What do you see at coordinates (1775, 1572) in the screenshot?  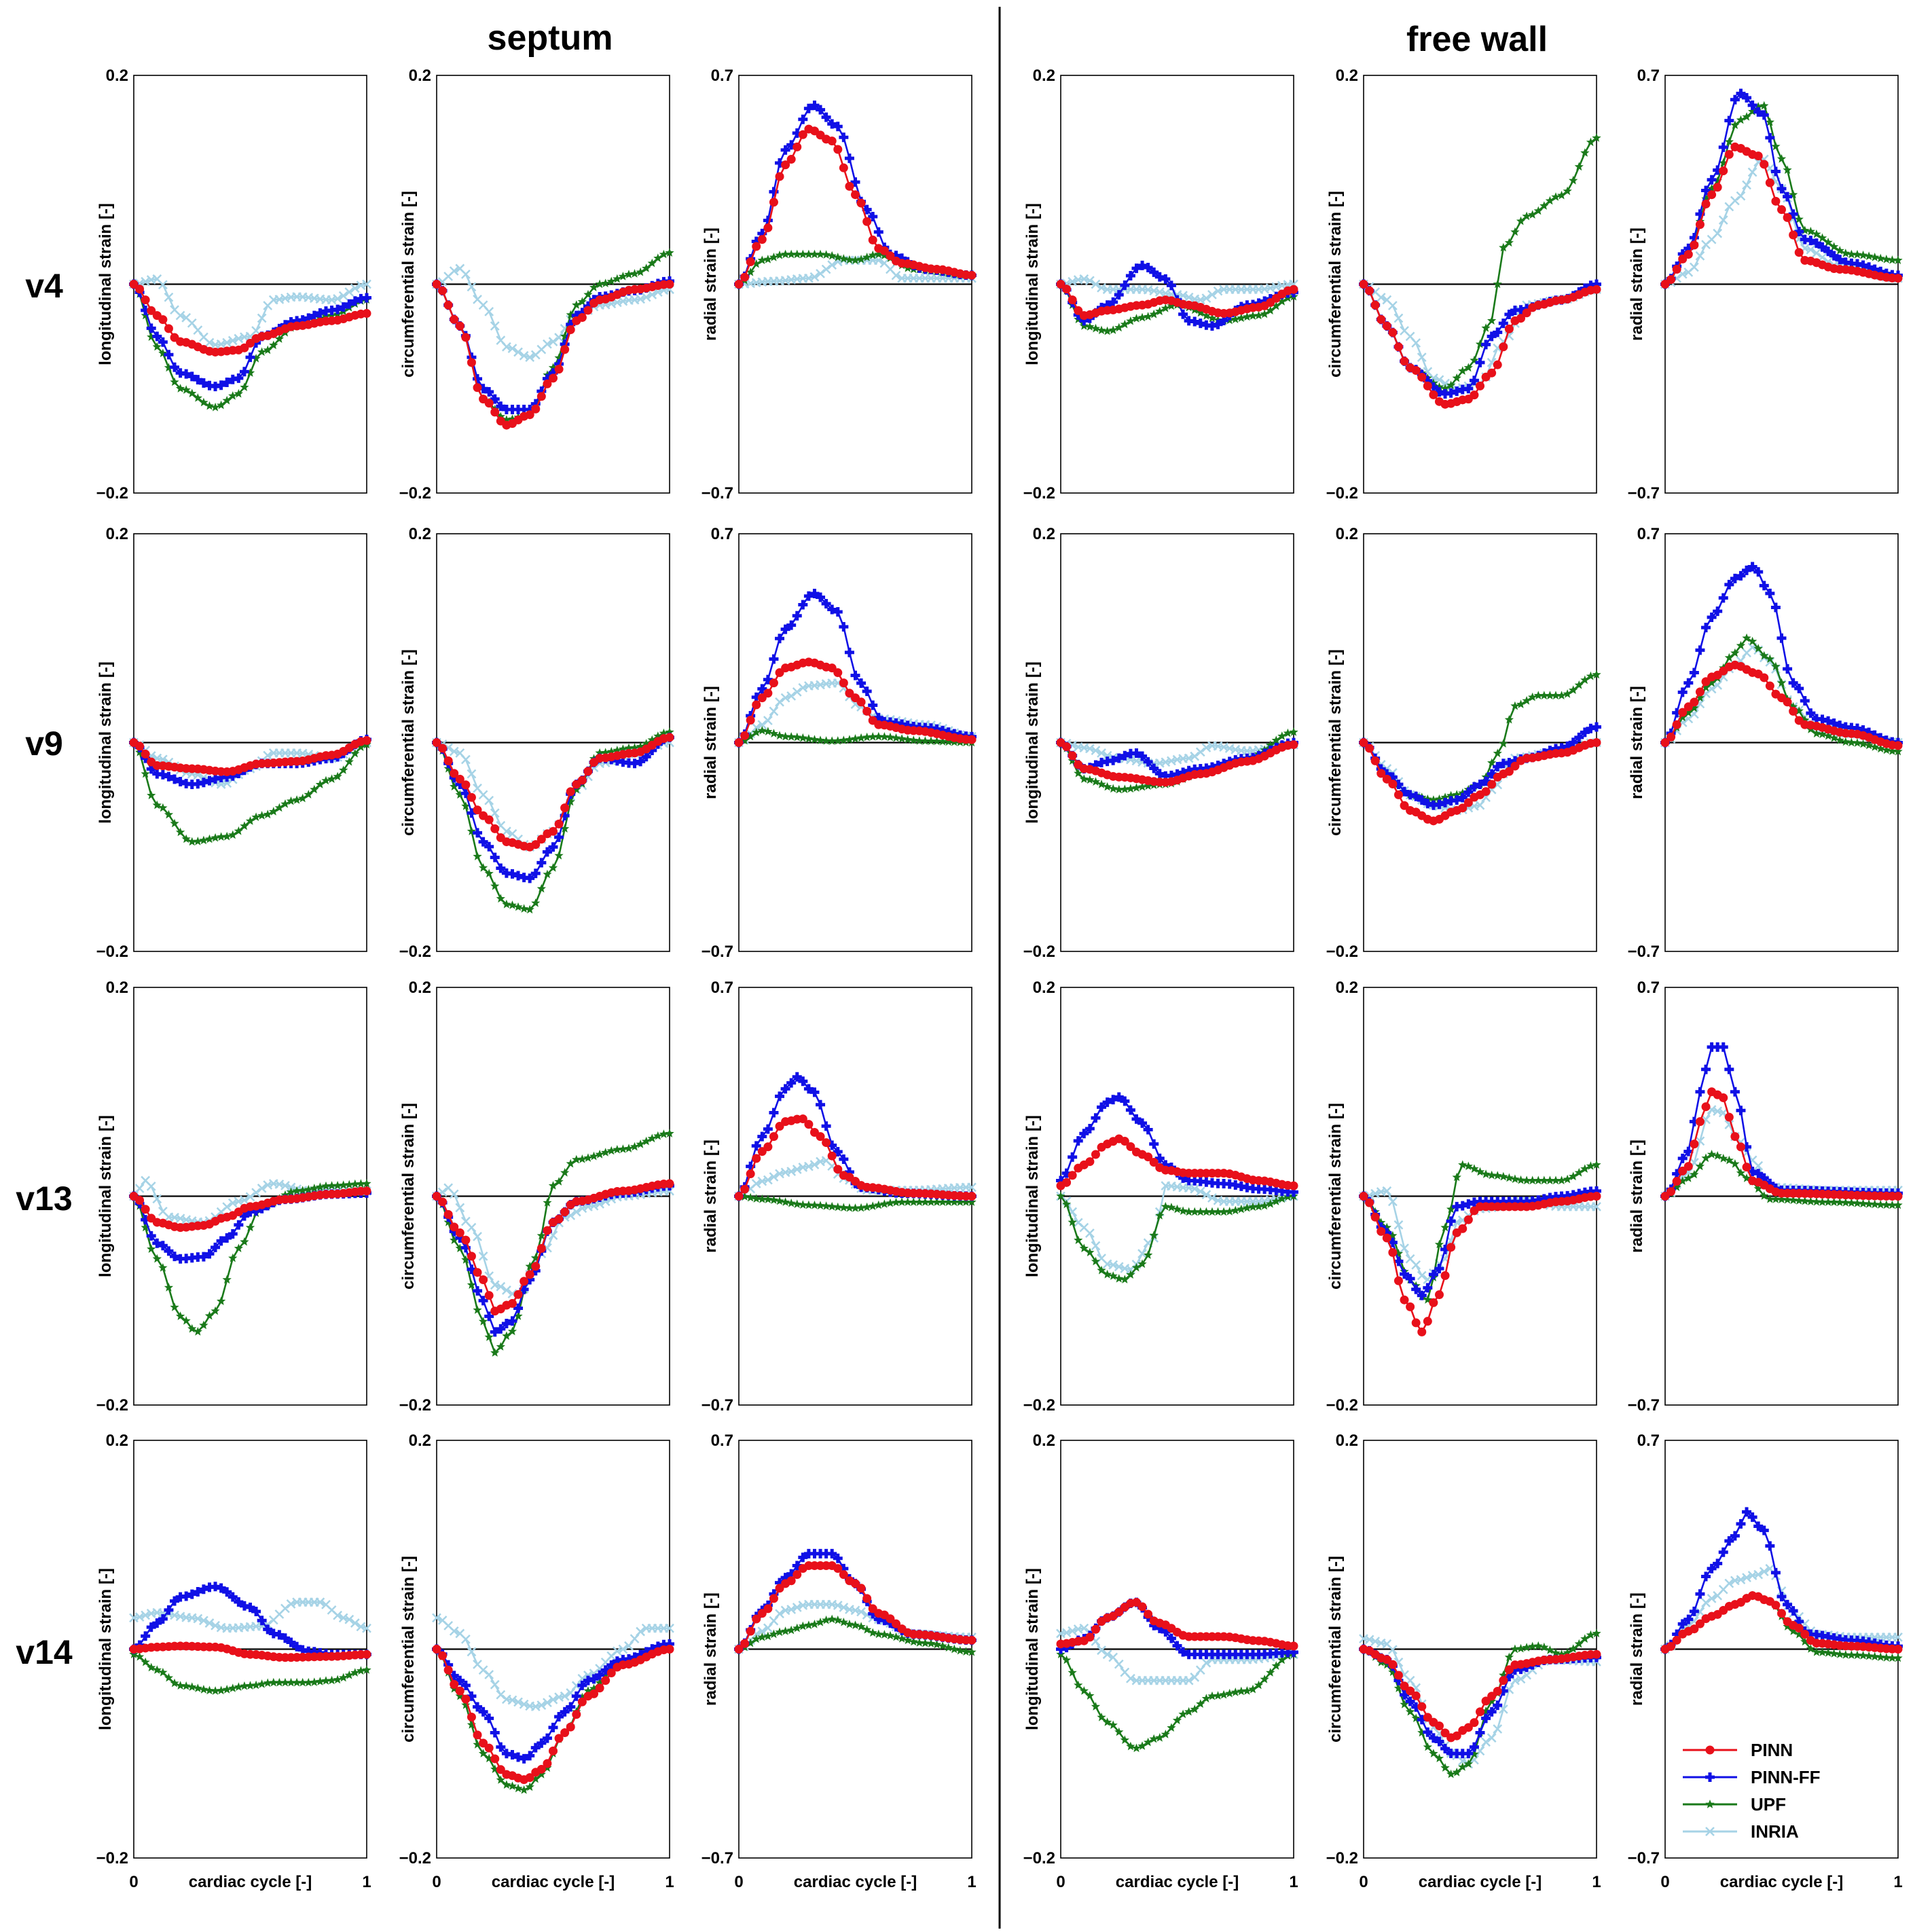 I see `panel-v14-free-wall-radial-strain-series-pinn-ff-point` at bounding box center [1775, 1572].